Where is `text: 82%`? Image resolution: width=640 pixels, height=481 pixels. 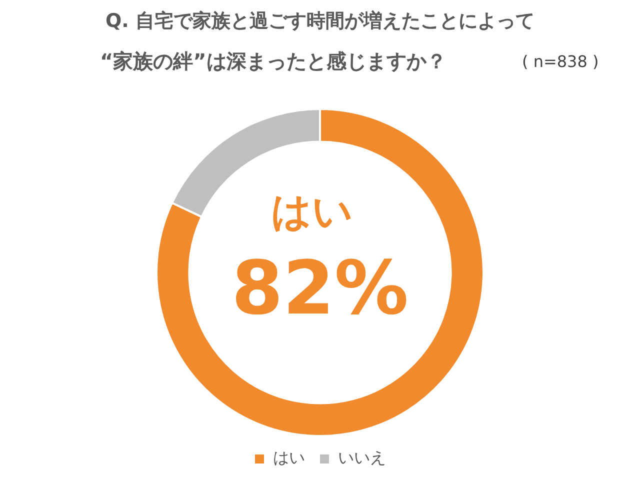
text: 82% is located at coordinates (320, 289).